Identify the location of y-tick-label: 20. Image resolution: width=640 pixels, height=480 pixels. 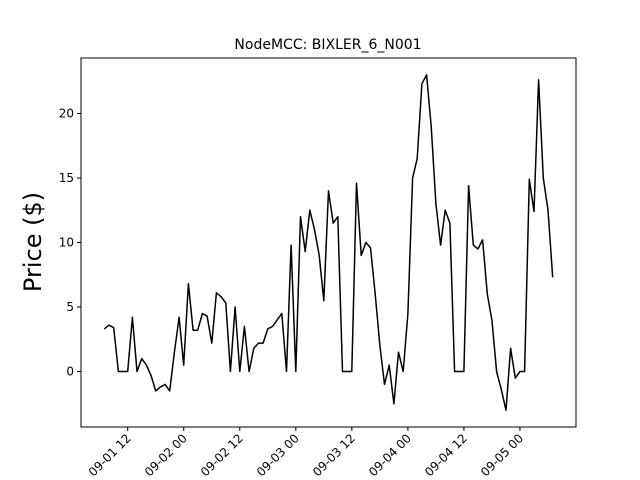
(66, 113).